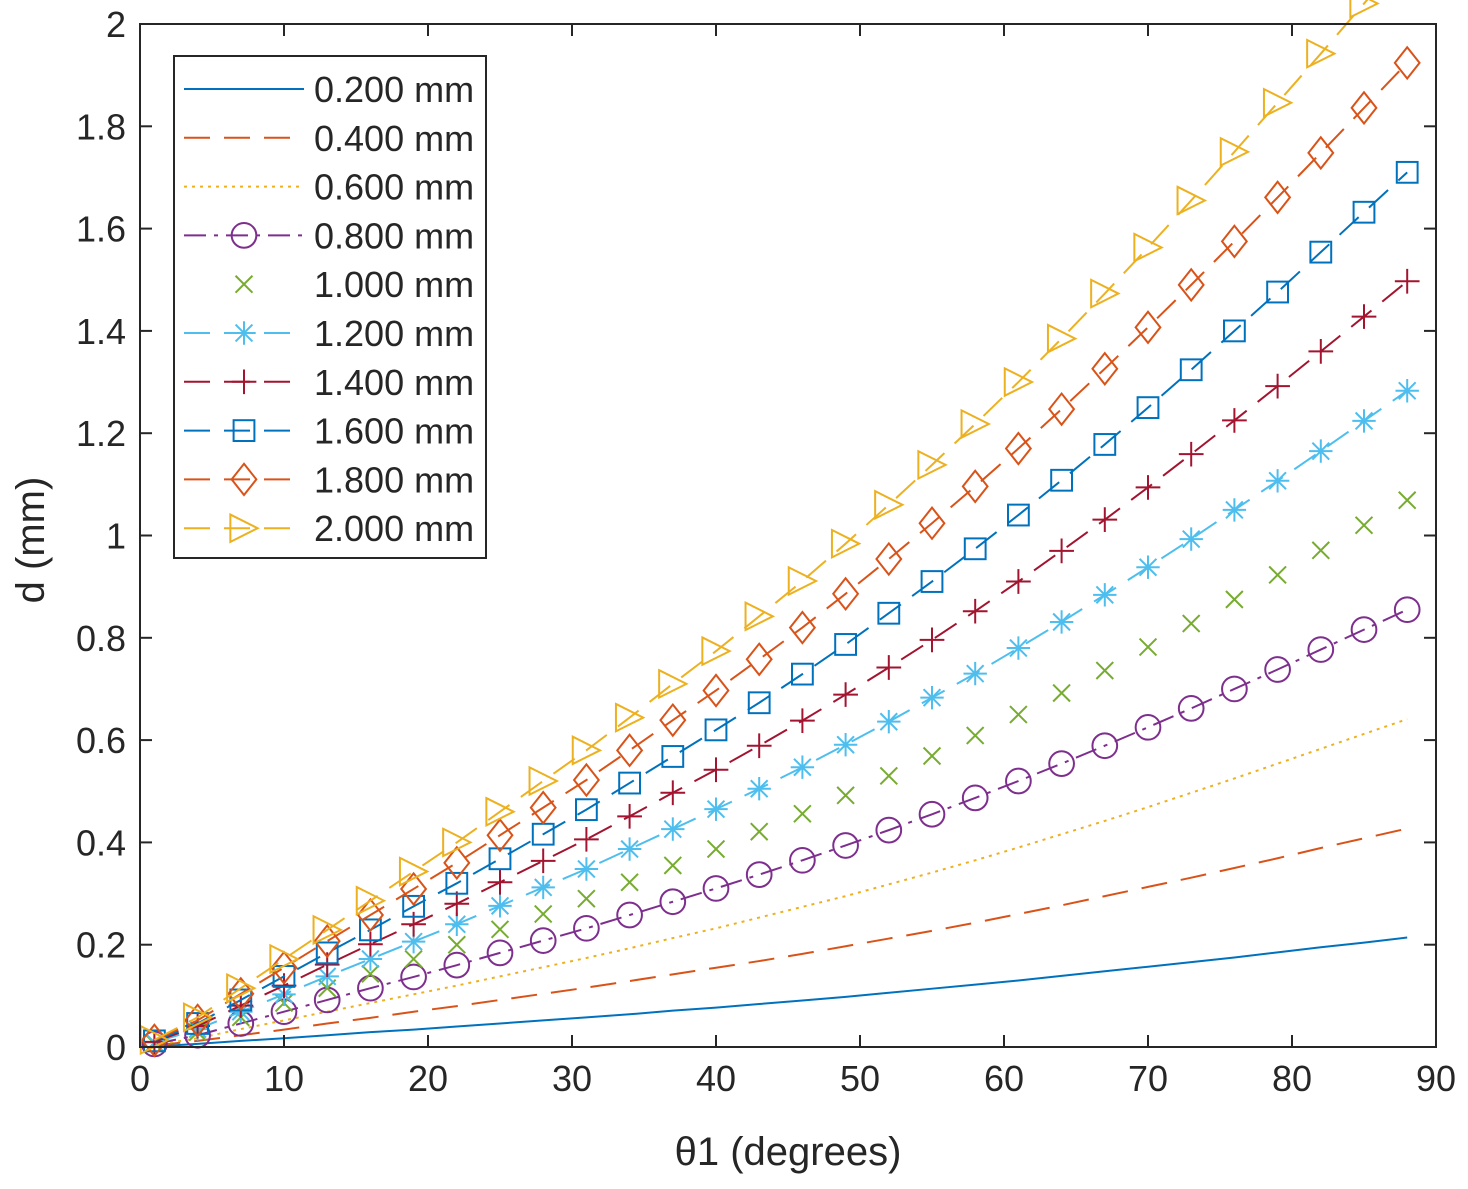 The width and height of the screenshot is (1468, 1189). I want to click on x-tick-label: 20, so click(428, 1078).